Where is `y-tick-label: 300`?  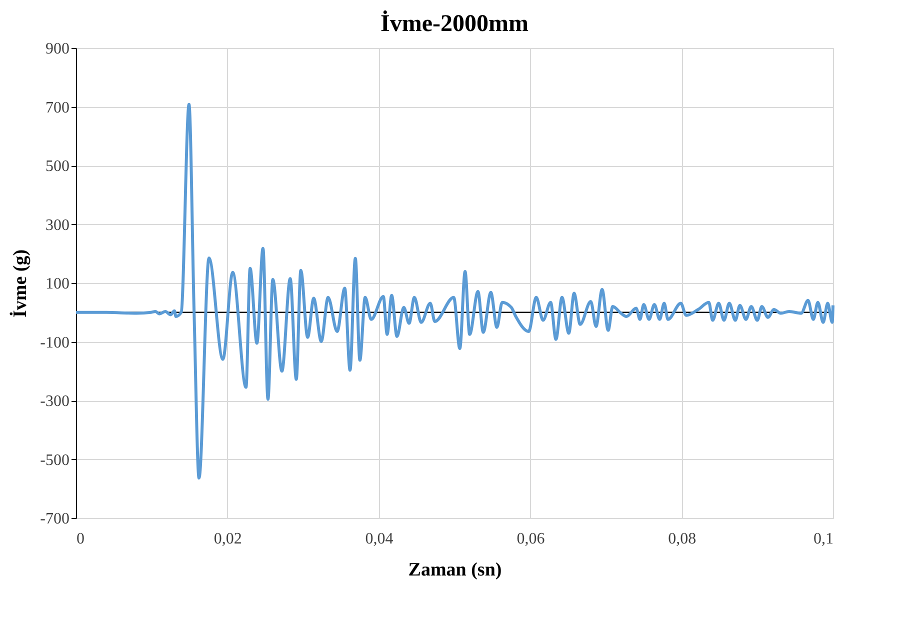 y-tick-label: 300 is located at coordinates (58, 225).